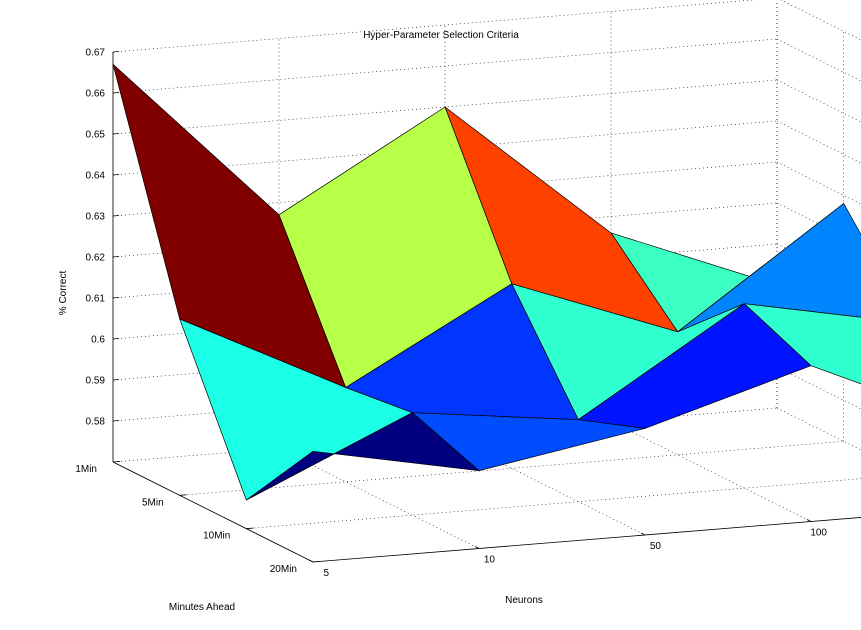 This screenshot has width=861, height=630. What do you see at coordinates (524, 600) in the screenshot?
I see `x-axis-label: Neurons` at bounding box center [524, 600].